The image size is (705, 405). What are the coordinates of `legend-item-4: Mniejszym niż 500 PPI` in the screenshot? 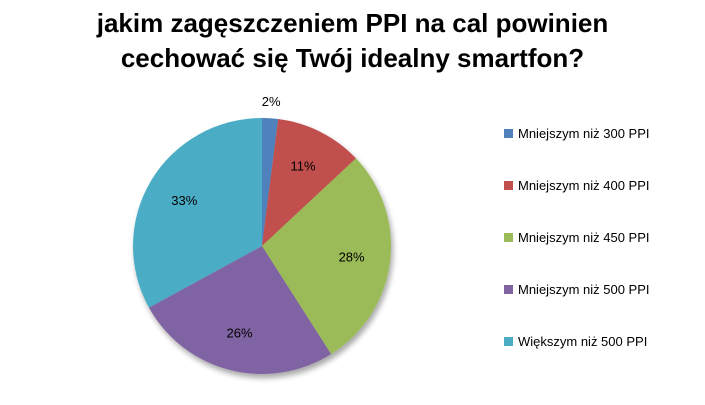 It's located at (577, 289).